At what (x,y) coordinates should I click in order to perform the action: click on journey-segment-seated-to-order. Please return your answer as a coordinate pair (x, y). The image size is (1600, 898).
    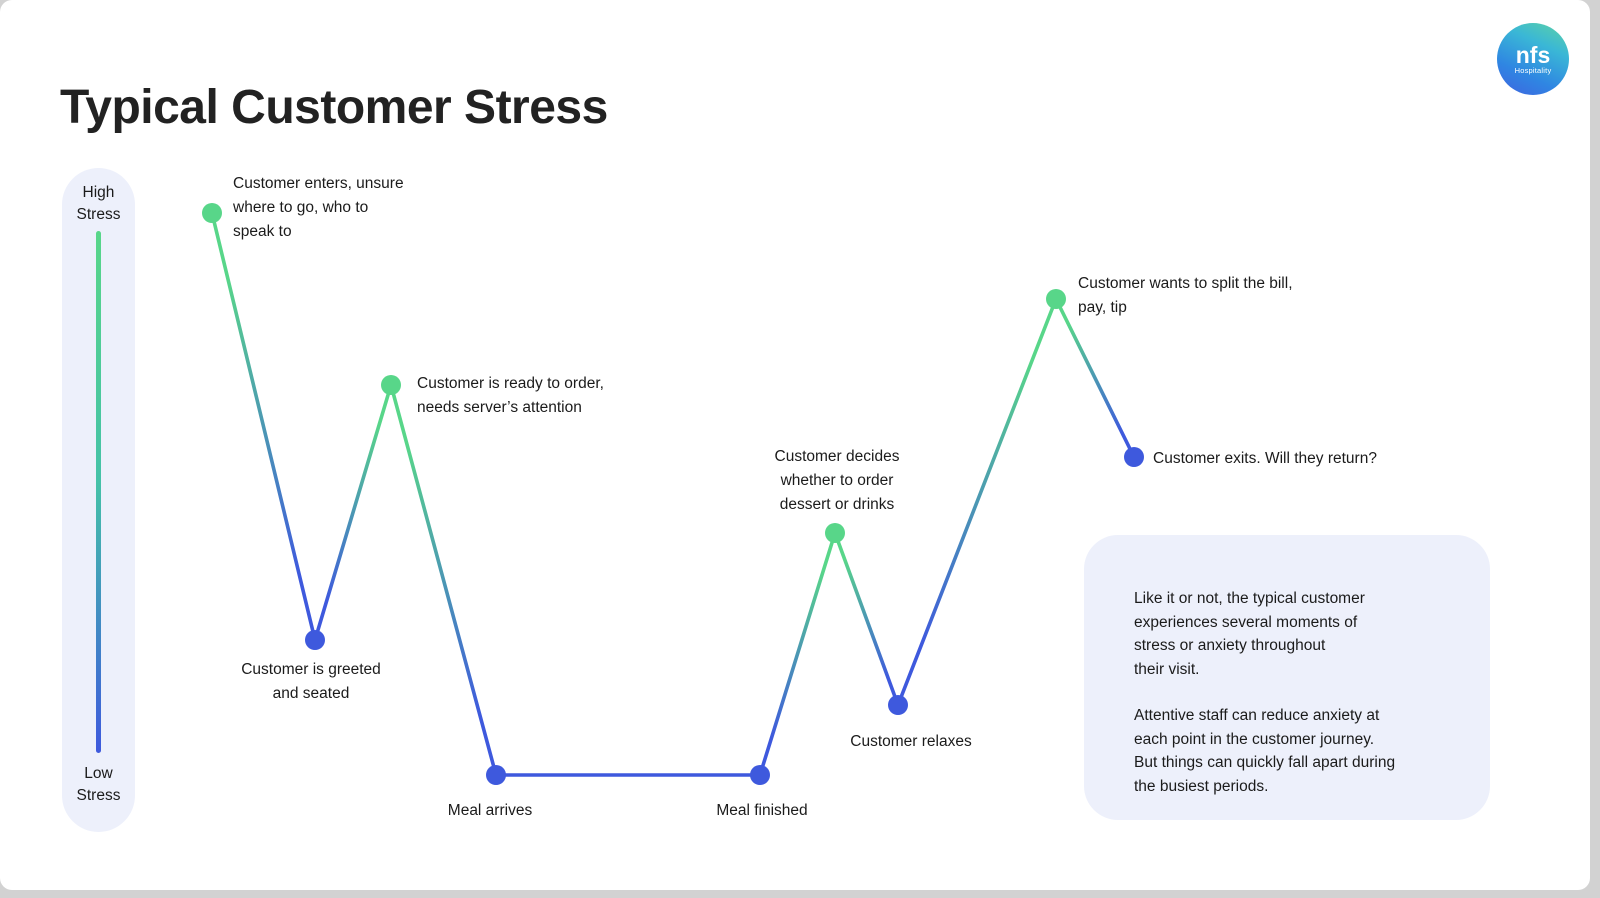
    Looking at the image, I should click on (353, 512).